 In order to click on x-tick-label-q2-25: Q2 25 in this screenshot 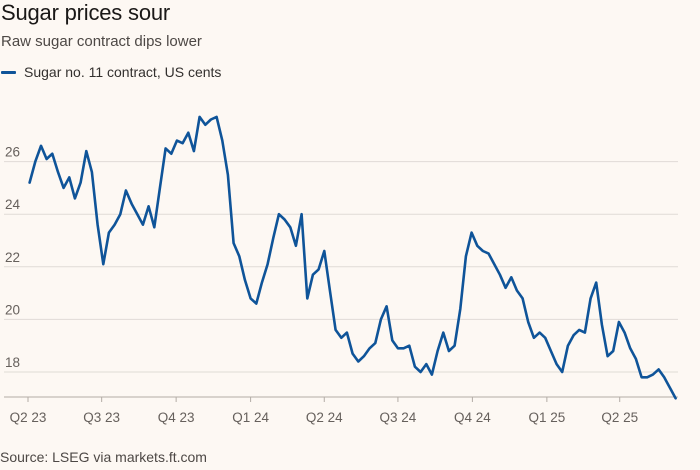, I will do `click(619, 417)`.